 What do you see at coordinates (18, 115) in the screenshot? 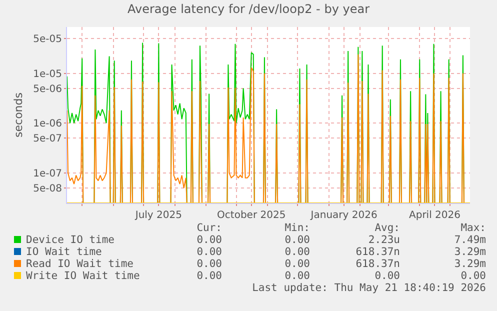
I see `y-axis-title: seconds` at bounding box center [18, 115].